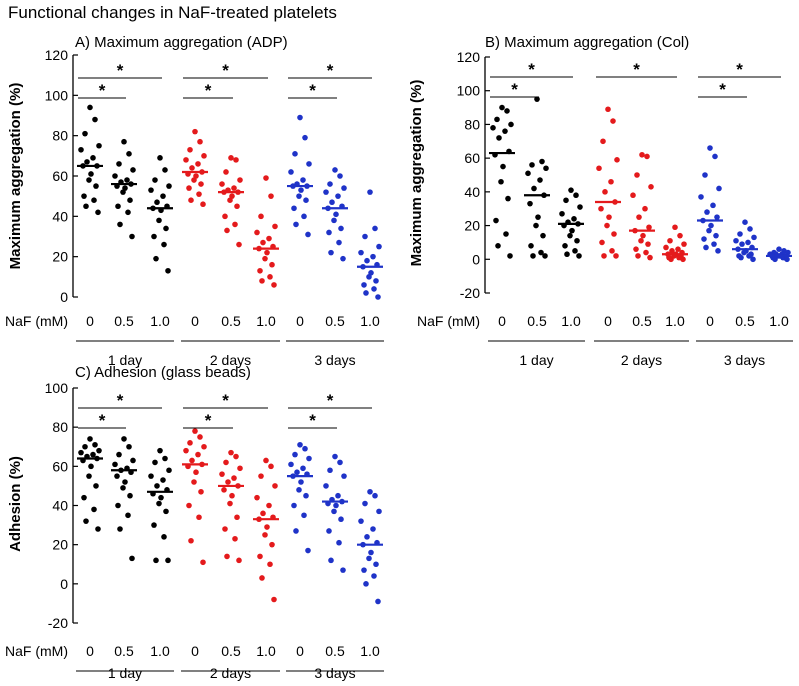 The width and height of the screenshot is (799, 686). I want to click on panel-a-title: A) Maximum aggregation (ADP), so click(181, 42).